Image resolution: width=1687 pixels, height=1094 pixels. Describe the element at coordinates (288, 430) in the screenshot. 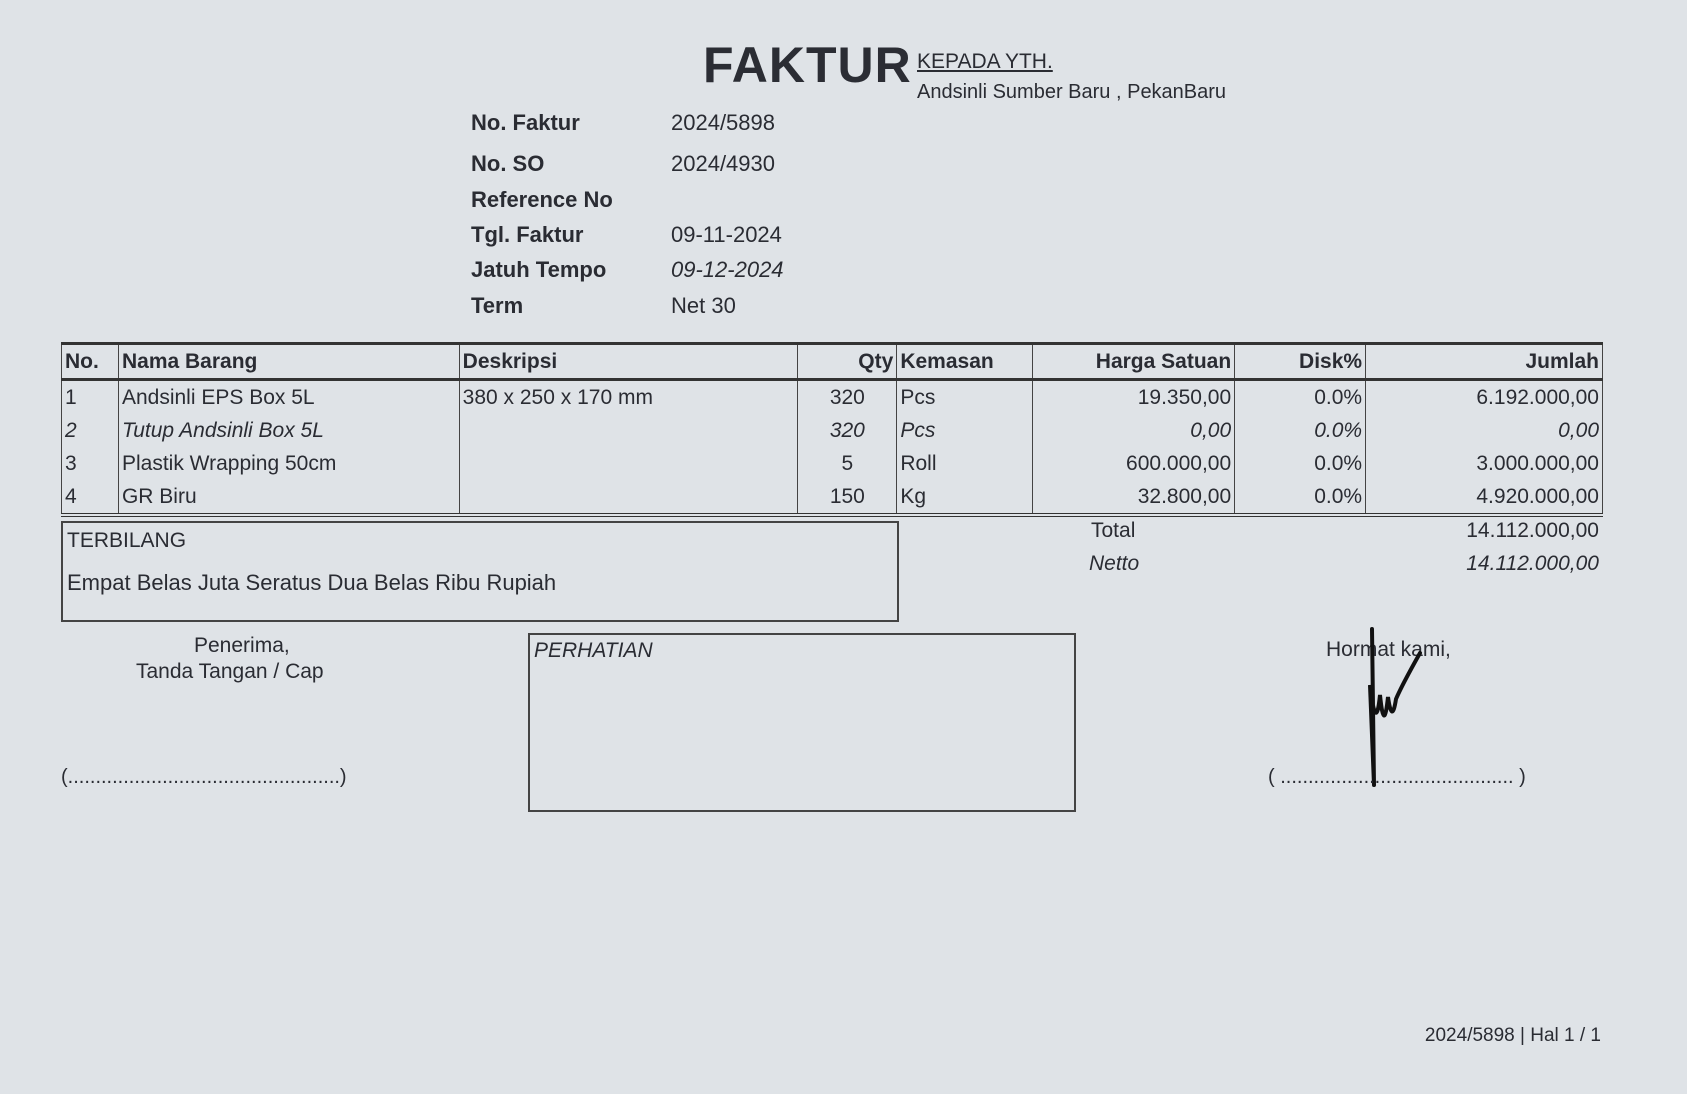

I see `cell-name: Tutup Andsinli Box 5L` at that location.